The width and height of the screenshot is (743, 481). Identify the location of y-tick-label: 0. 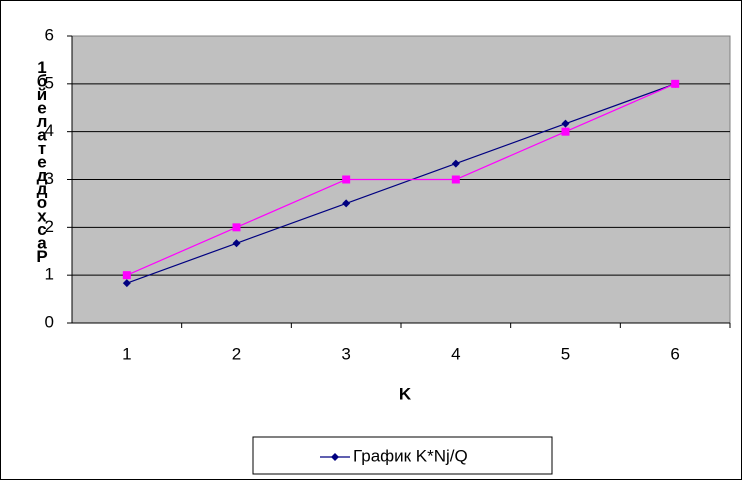
(49, 321).